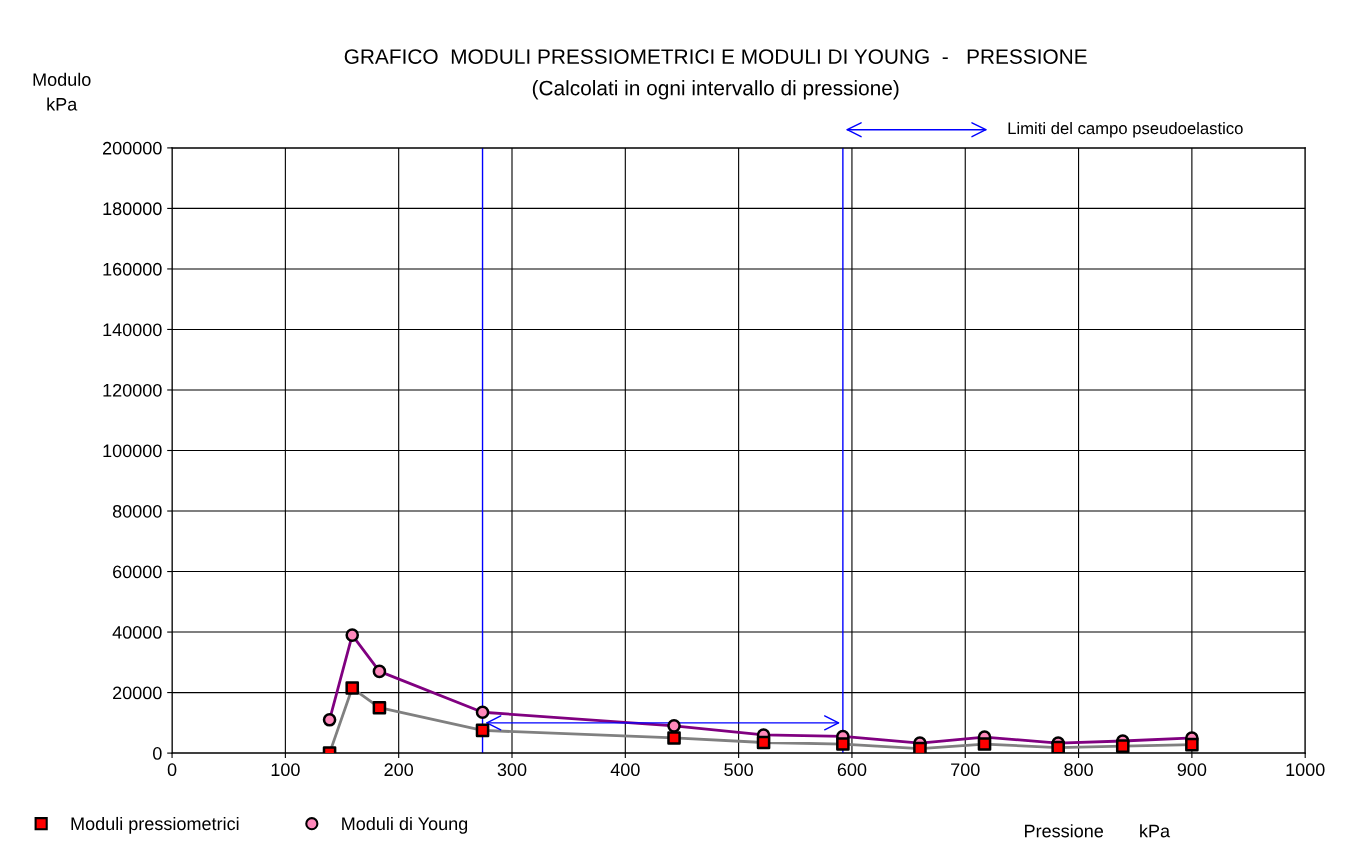 Image resolution: width=1371 pixels, height=850 pixels. Describe the element at coordinates (137, 511) in the screenshot. I see `y-tick-label: 80000` at that location.